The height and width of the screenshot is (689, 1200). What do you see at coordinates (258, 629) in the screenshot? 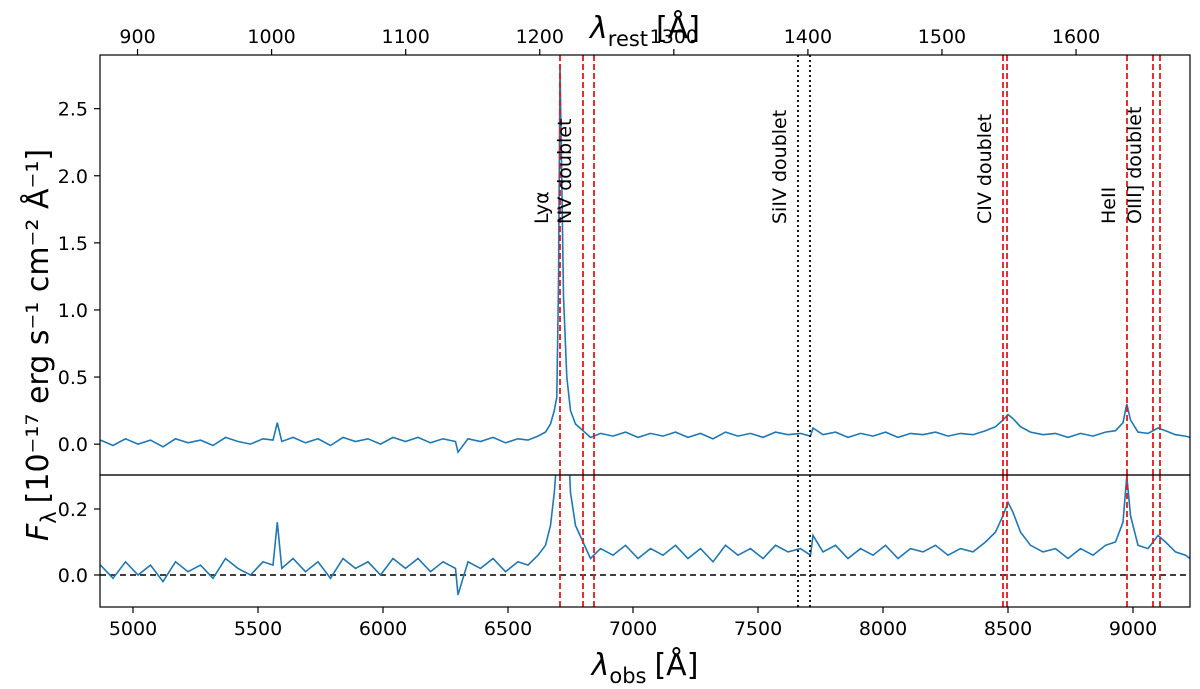
I see `x-tick-label: 5500` at bounding box center [258, 629].